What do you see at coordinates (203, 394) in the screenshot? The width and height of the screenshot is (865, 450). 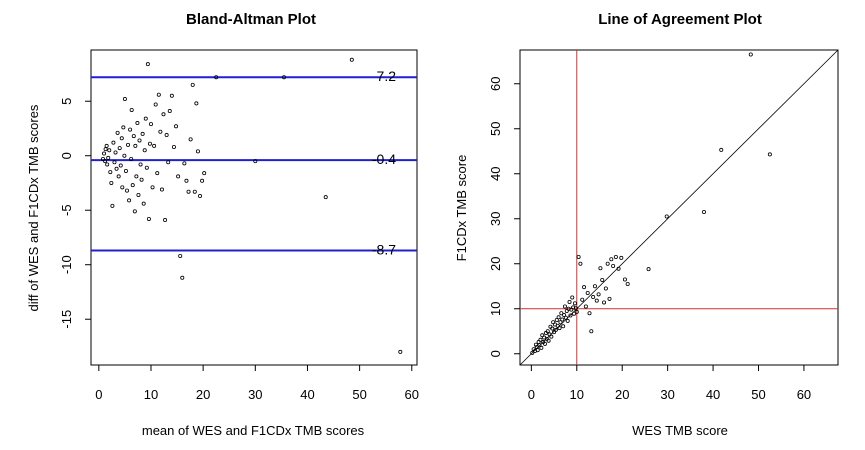 I see `bland-altman-x-tick-label: 20` at bounding box center [203, 394].